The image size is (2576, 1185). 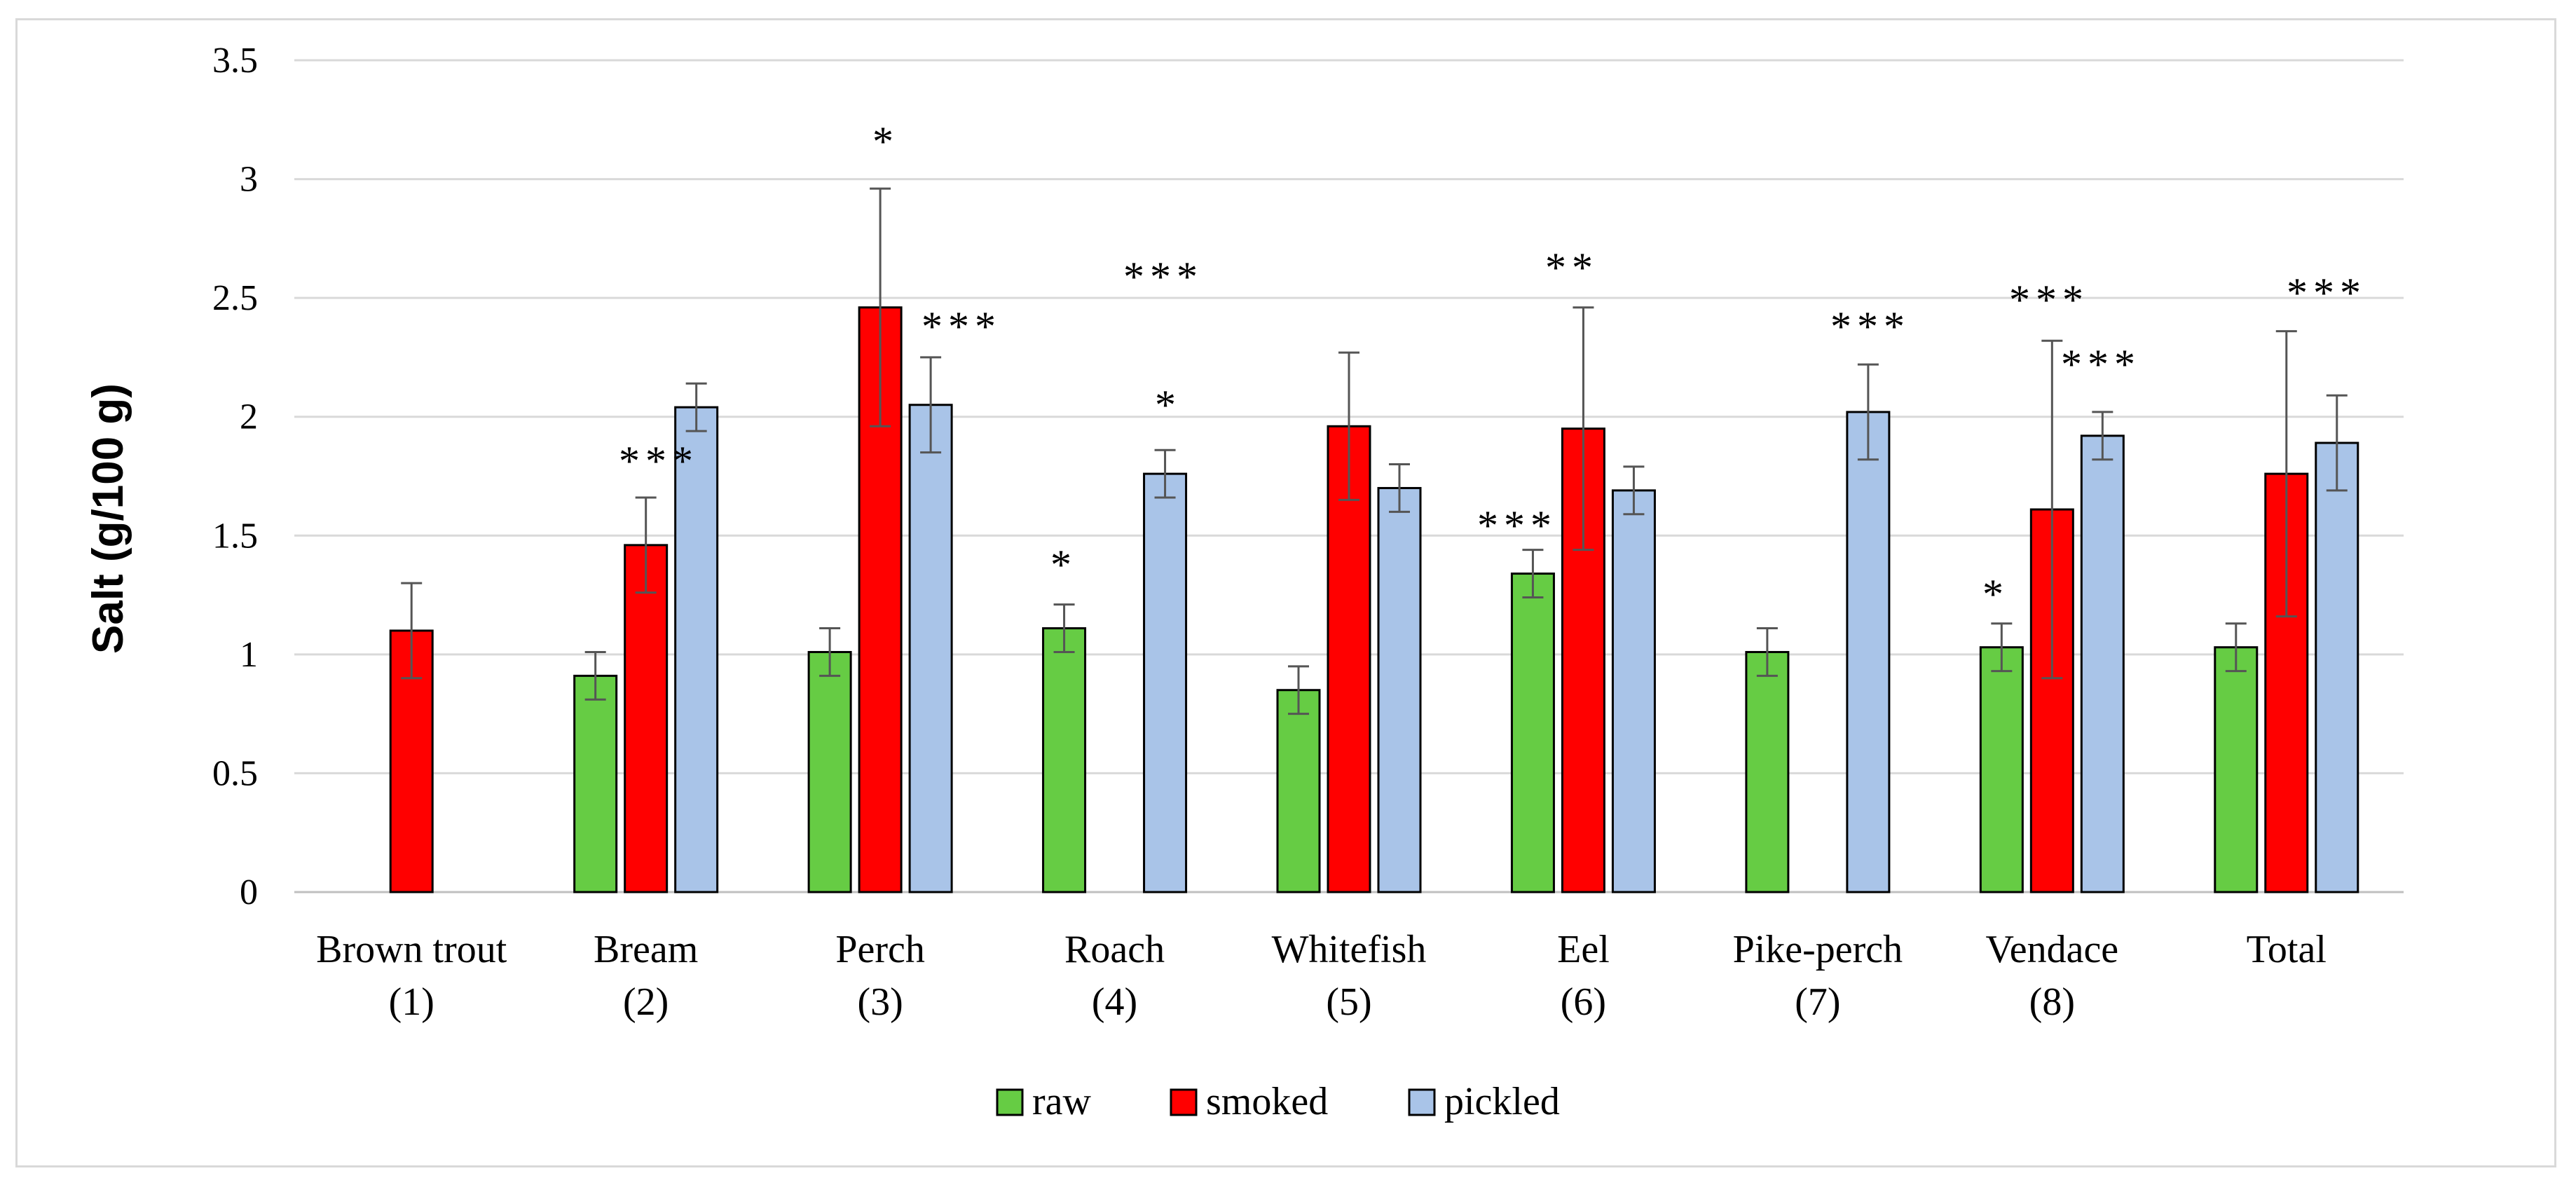 What do you see at coordinates (1267, 1101) in the screenshot?
I see `legend-label-smoked: smoked` at bounding box center [1267, 1101].